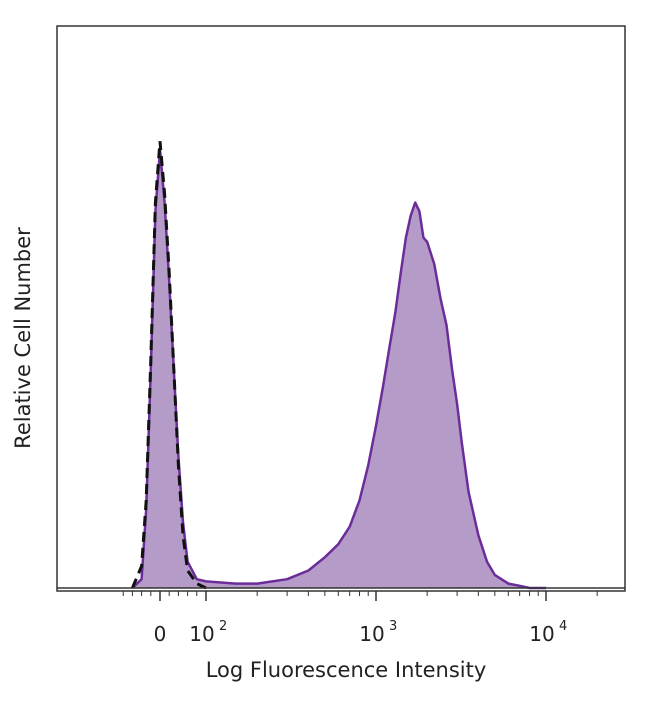 The width and height of the screenshot is (650, 704). What do you see at coordinates (223, 626) in the screenshot?
I see `x-tick-exponent: 2` at bounding box center [223, 626].